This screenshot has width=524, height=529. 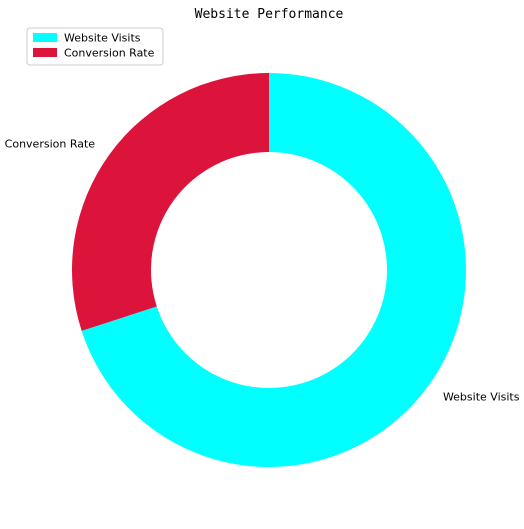 What do you see at coordinates (269, 14) in the screenshot?
I see `chart-title: Website Performance` at bounding box center [269, 14].